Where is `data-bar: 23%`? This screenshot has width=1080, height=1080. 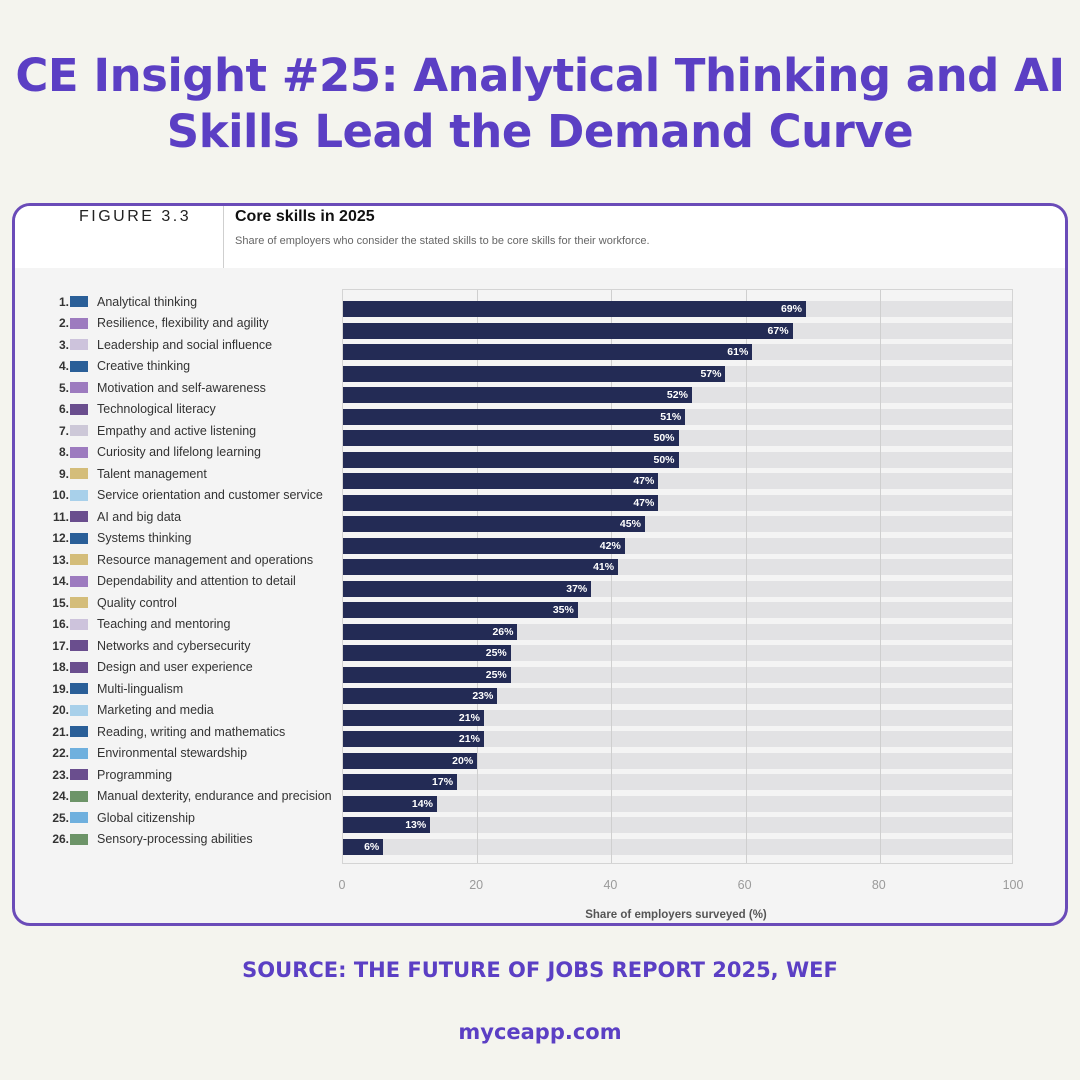
data-bar: 23% is located at coordinates (420, 696).